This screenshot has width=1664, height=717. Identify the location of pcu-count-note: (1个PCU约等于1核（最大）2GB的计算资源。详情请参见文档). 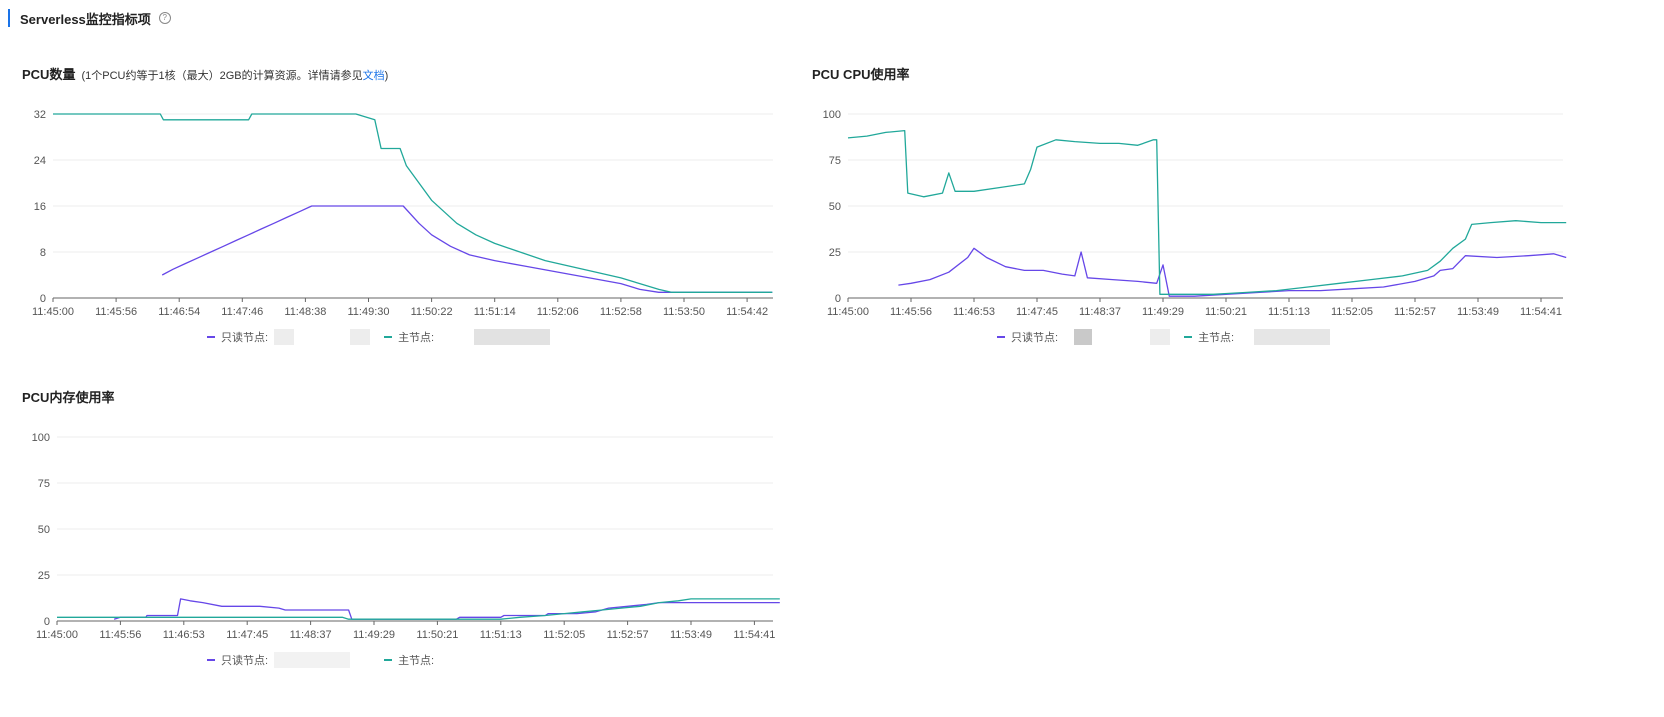
(234, 76).